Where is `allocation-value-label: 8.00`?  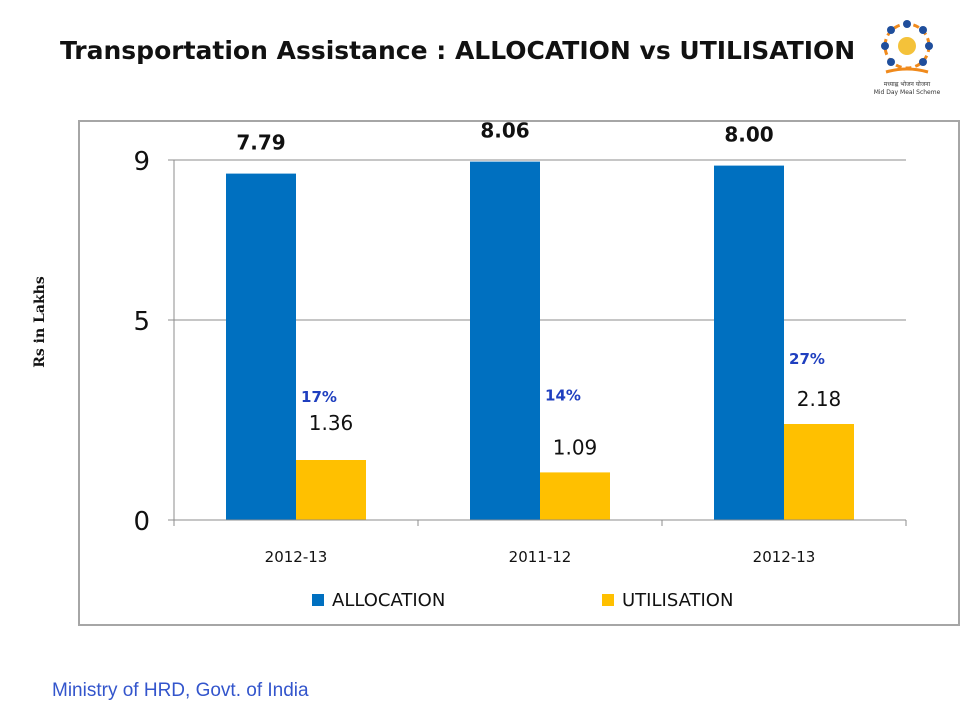
allocation-value-label: 8.00 is located at coordinates (748, 135).